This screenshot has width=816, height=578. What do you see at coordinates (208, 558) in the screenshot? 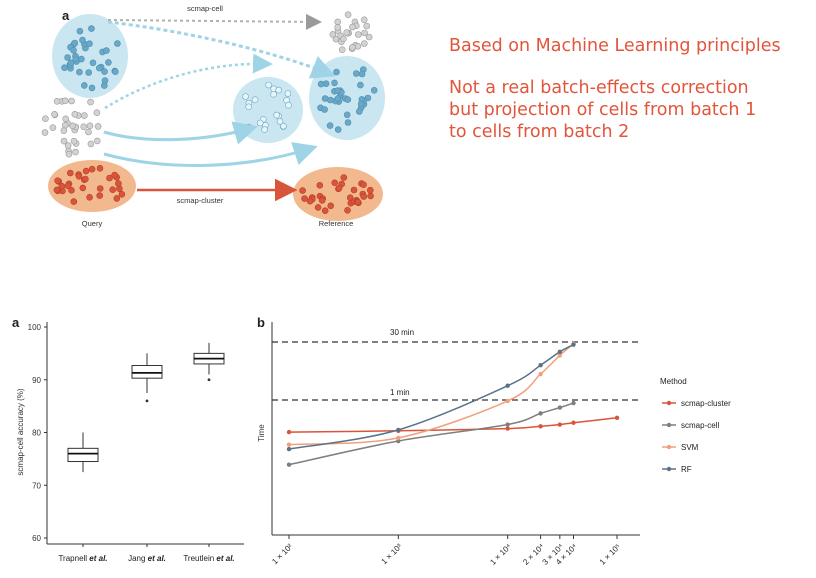
I see `boxplot-x-tick-label: Treutlein et al.` at bounding box center [208, 558].